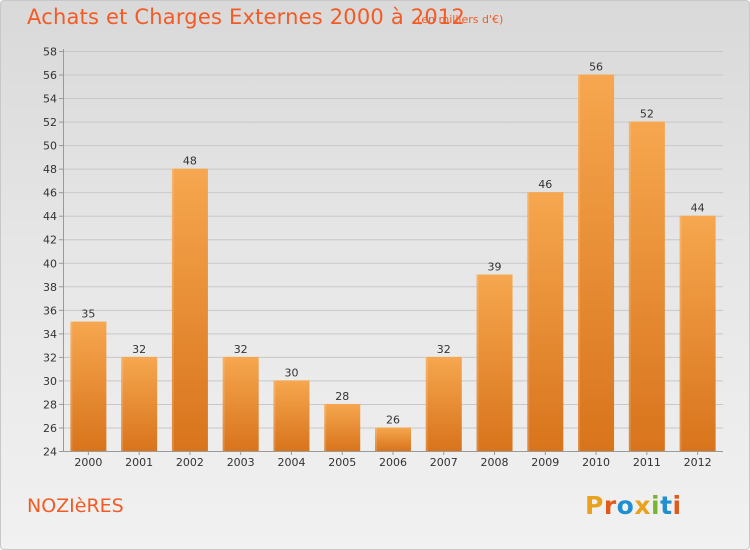 This screenshot has height=550, width=750. I want to click on data-label: 56, so click(596, 67).